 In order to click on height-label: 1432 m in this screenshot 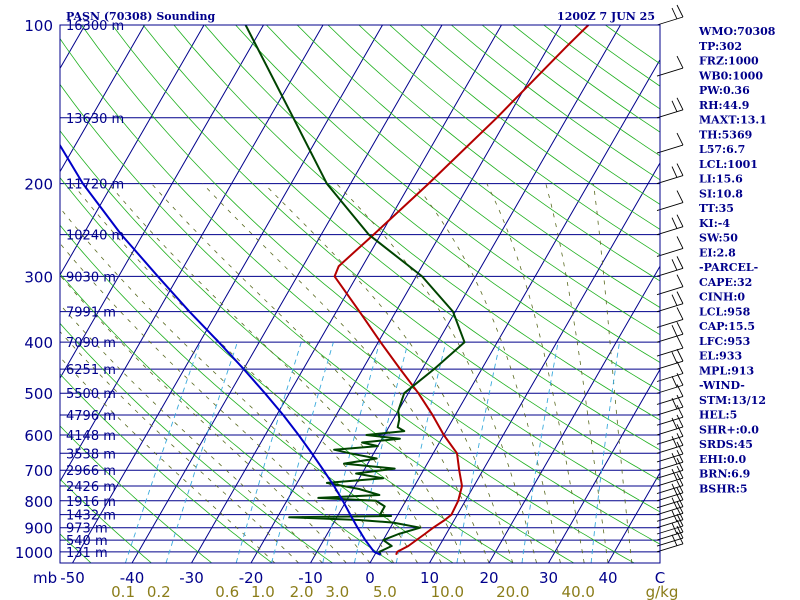, I will do `click(91, 516)`.